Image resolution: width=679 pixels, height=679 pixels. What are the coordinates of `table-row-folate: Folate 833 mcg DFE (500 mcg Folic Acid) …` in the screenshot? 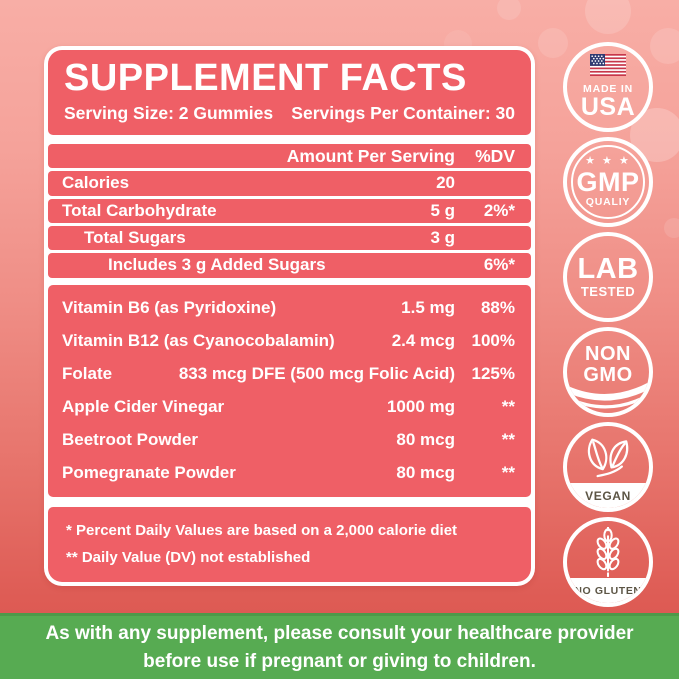 It's located at (289, 374).